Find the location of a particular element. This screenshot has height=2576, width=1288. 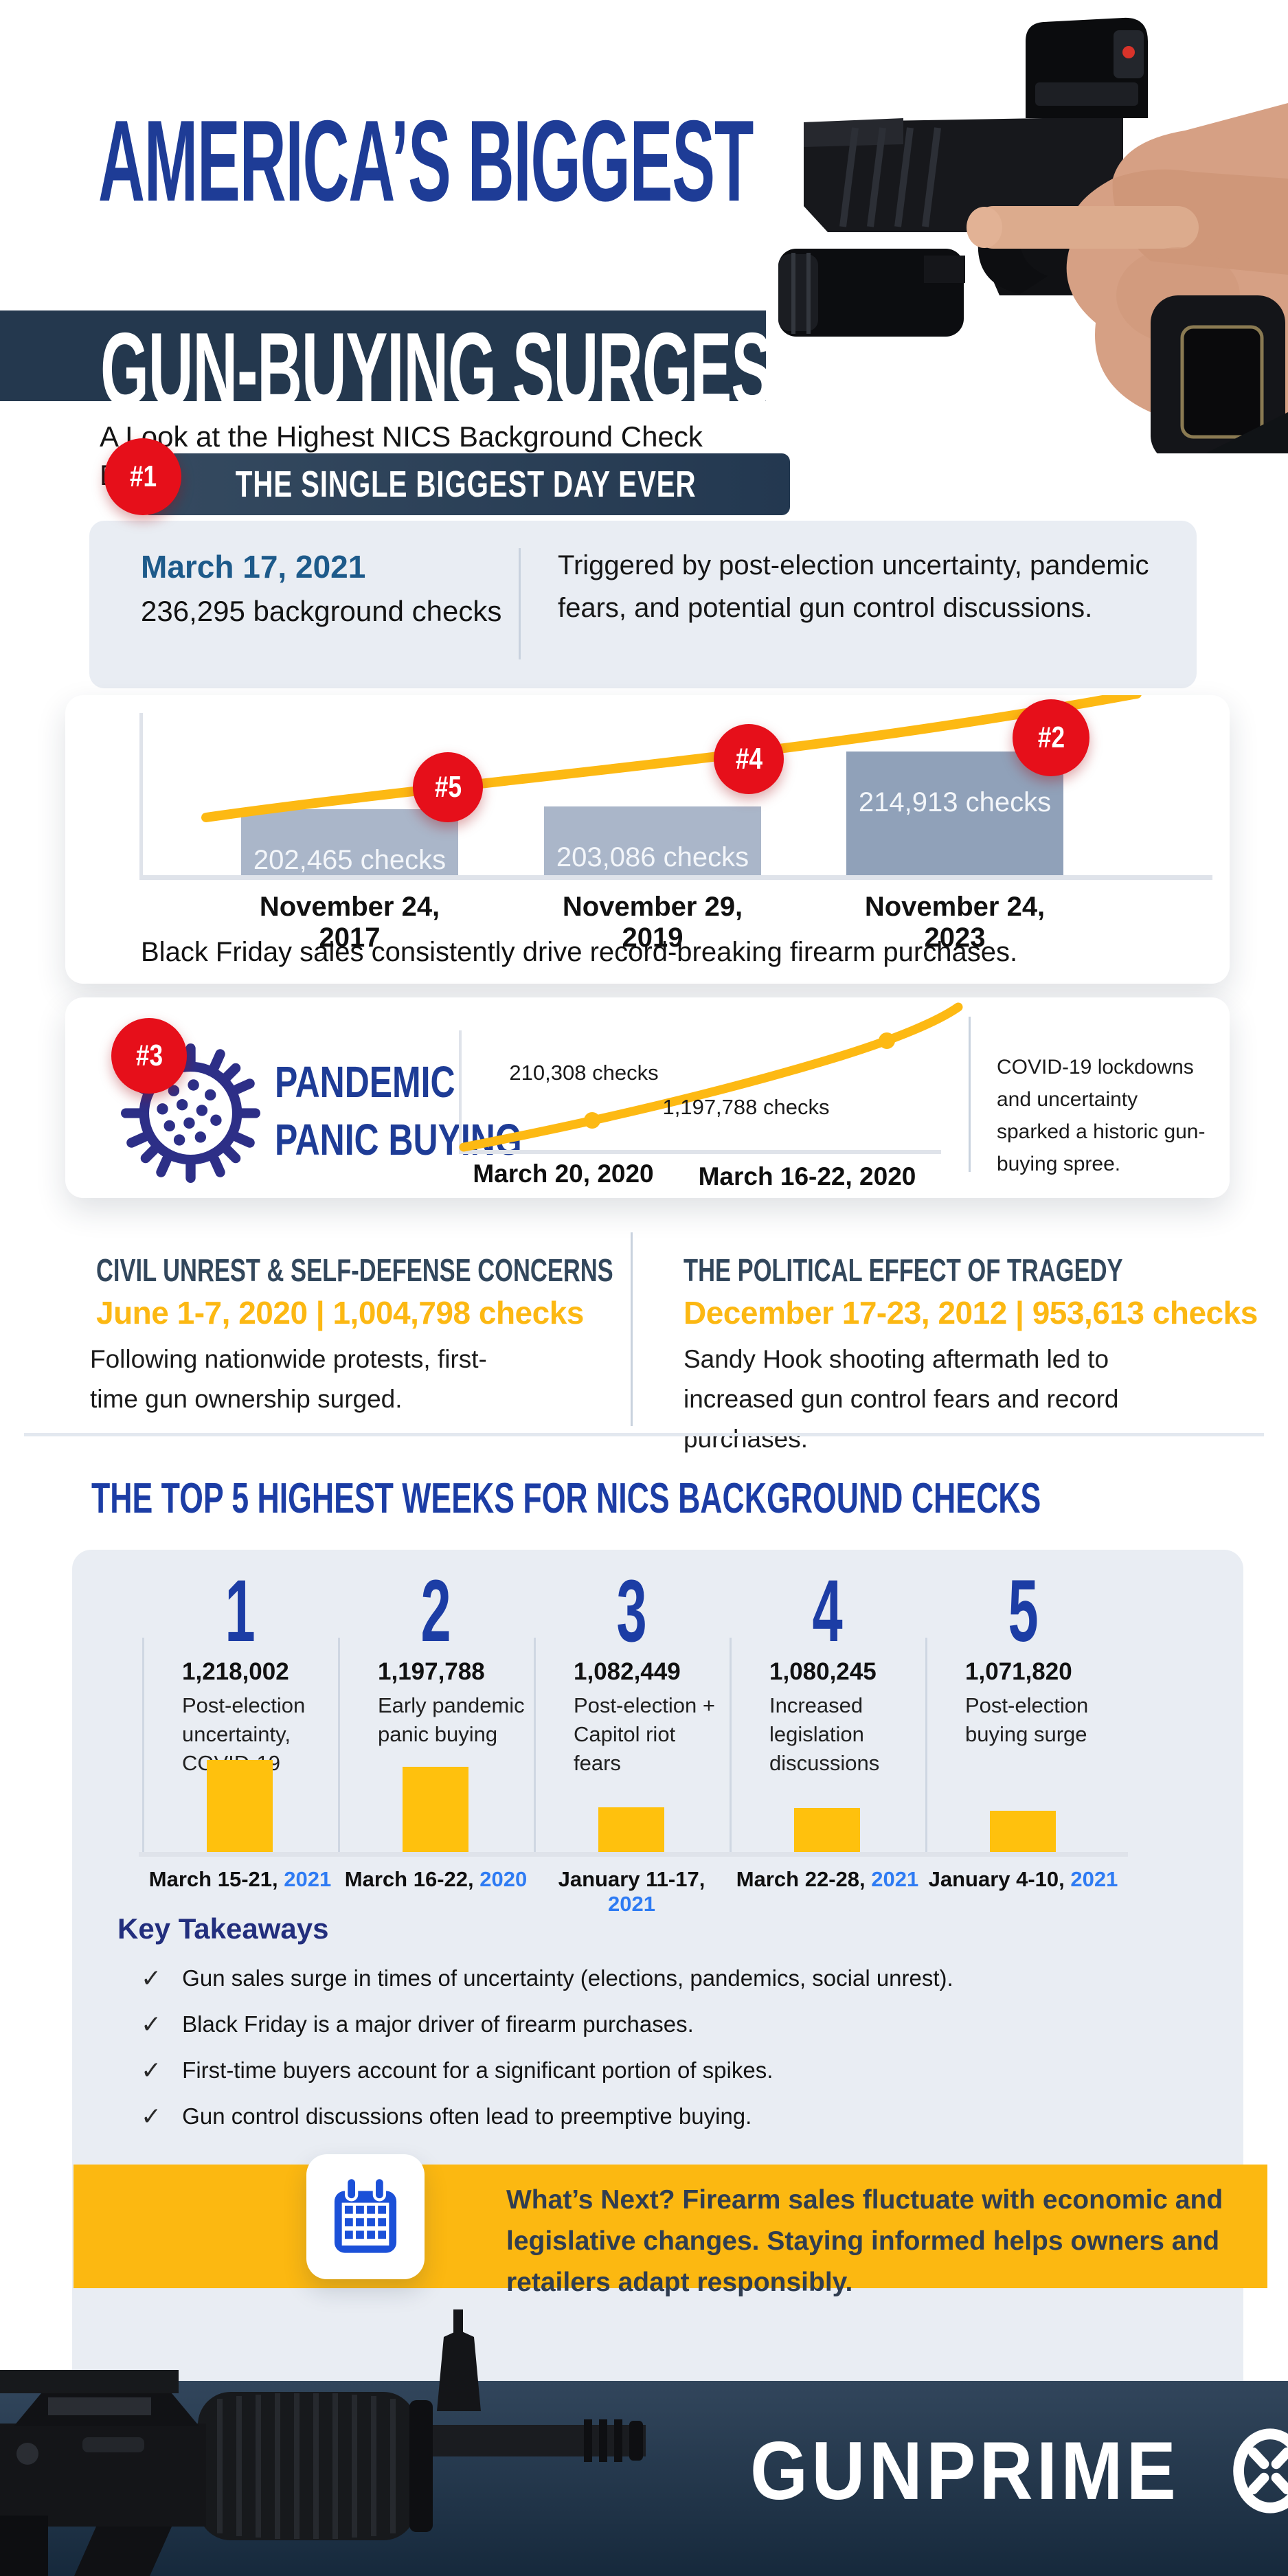

bar-nov-2019: 203,086 checks is located at coordinates (652, 840).